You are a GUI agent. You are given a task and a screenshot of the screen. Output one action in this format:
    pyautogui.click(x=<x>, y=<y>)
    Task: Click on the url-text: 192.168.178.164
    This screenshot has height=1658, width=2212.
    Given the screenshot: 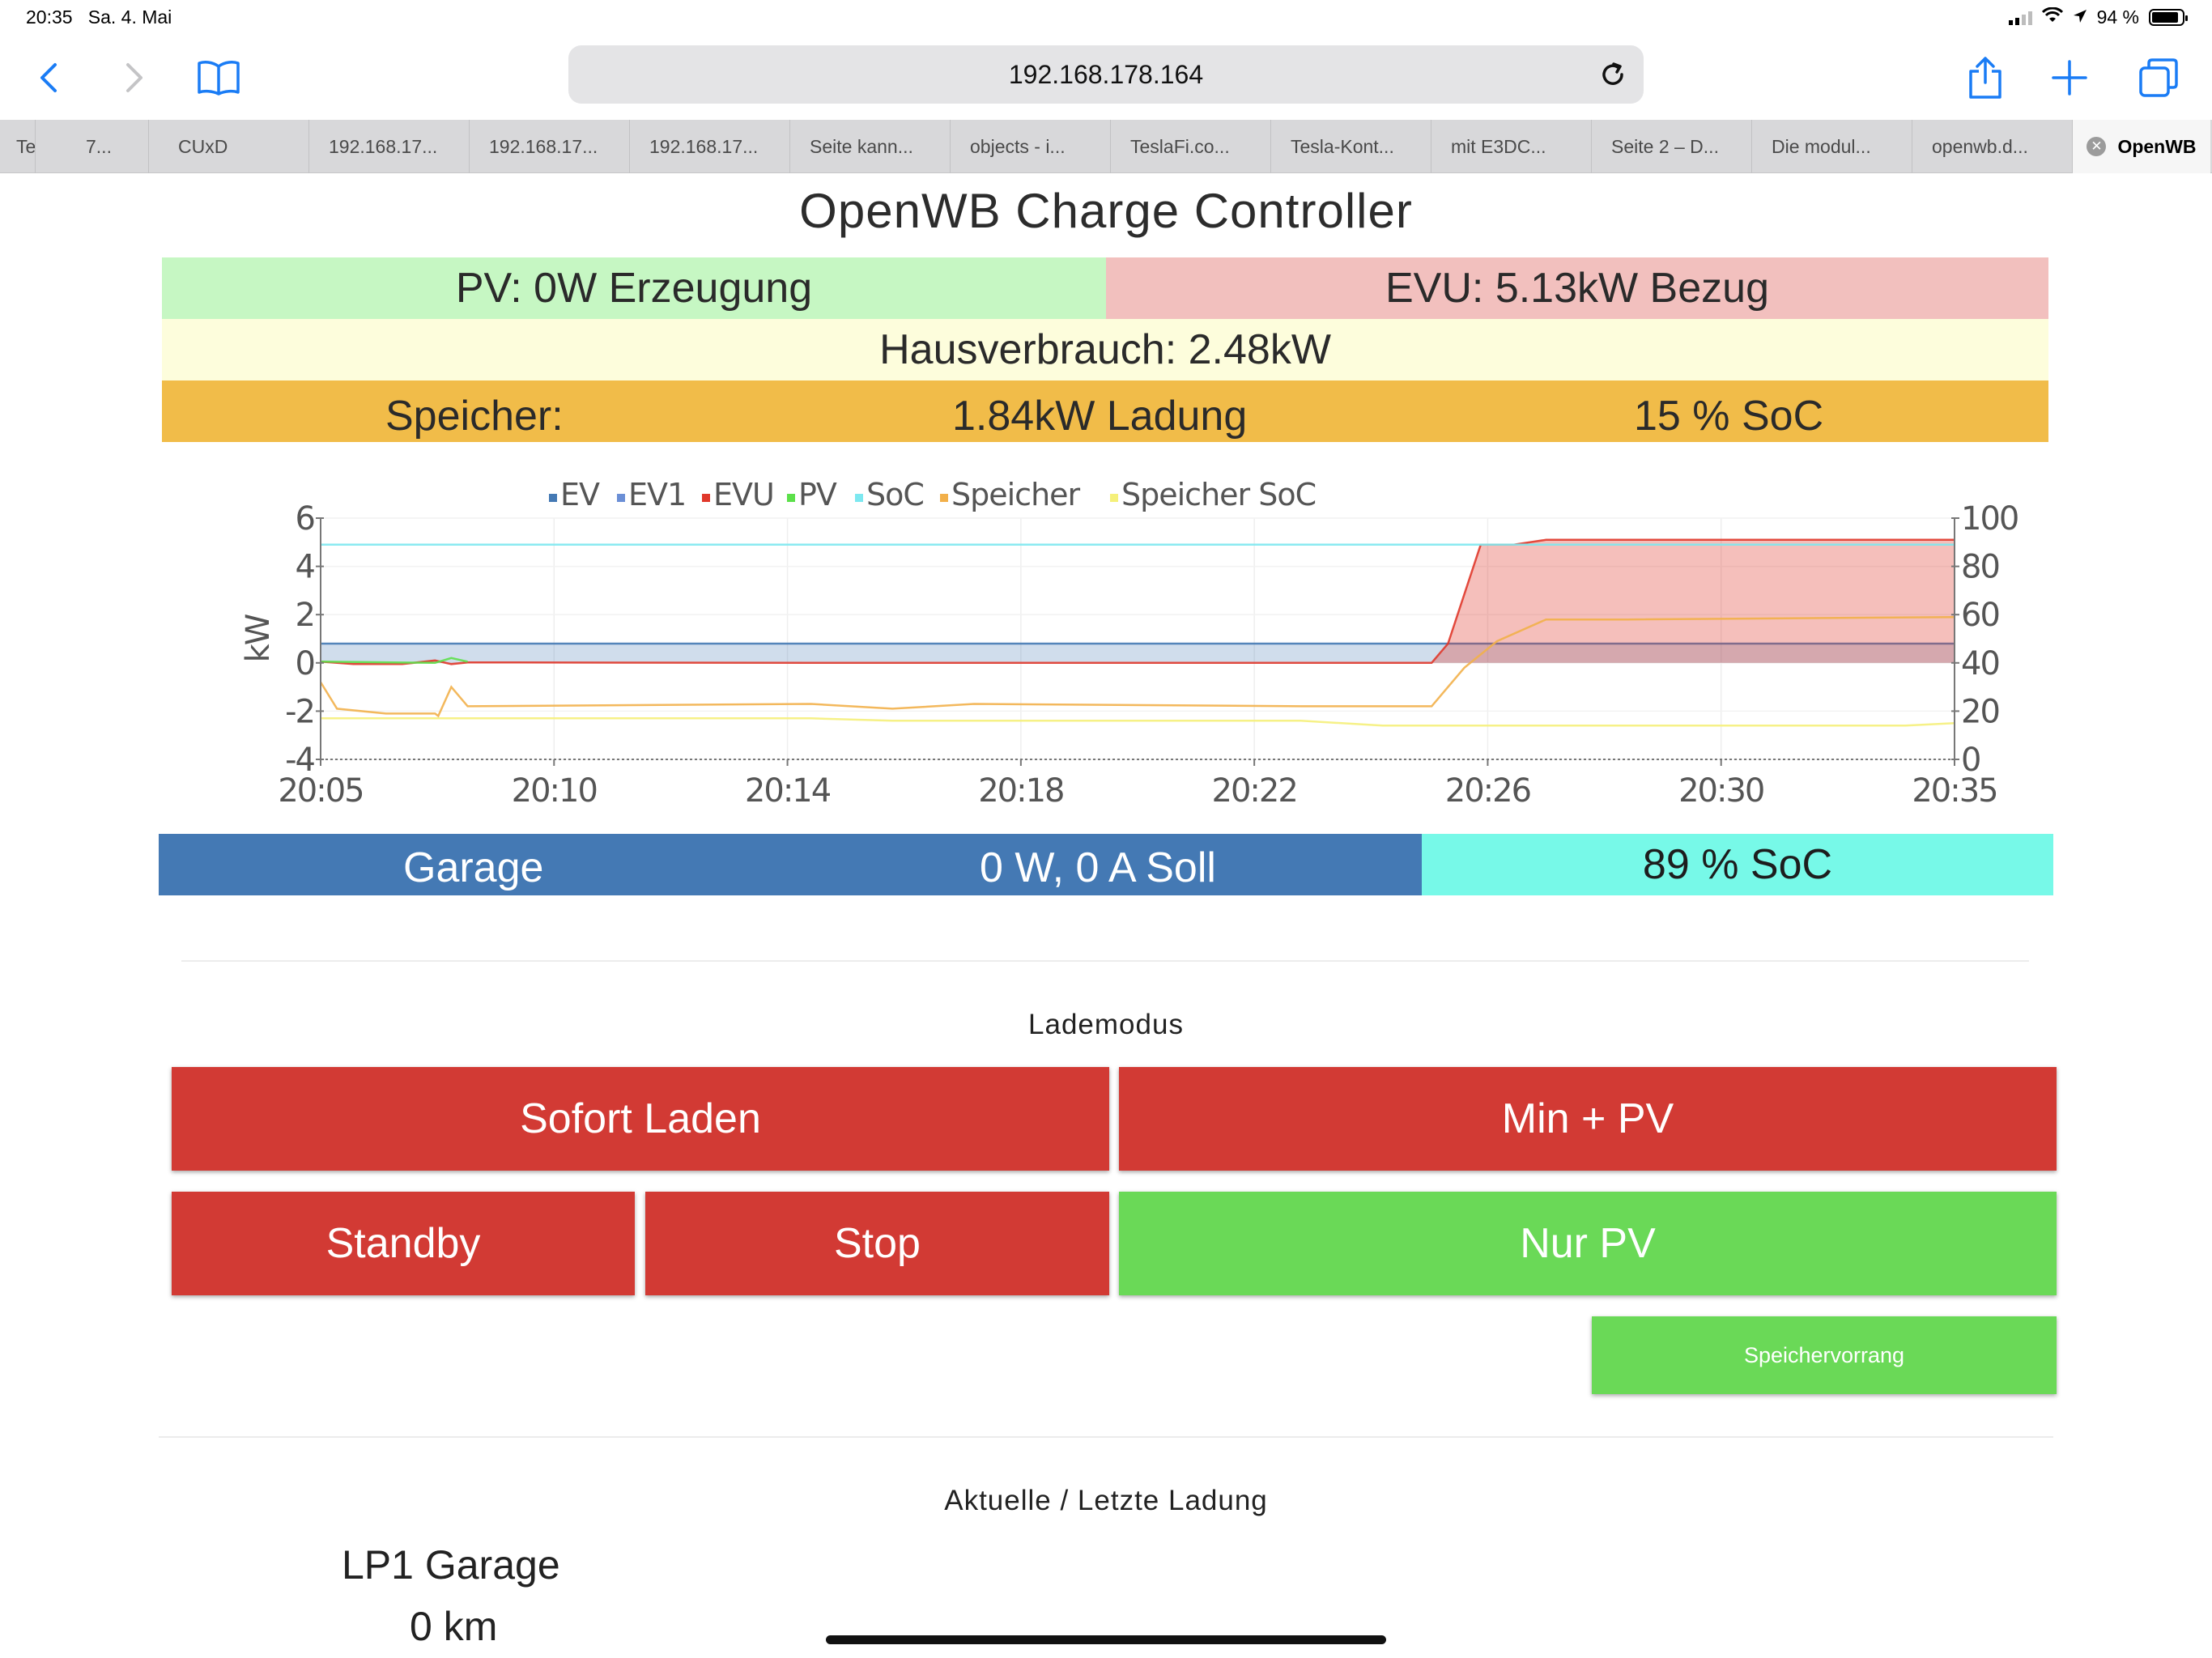 What is the action you would take?
    pyautogui.click(x=1106, y=74)
    